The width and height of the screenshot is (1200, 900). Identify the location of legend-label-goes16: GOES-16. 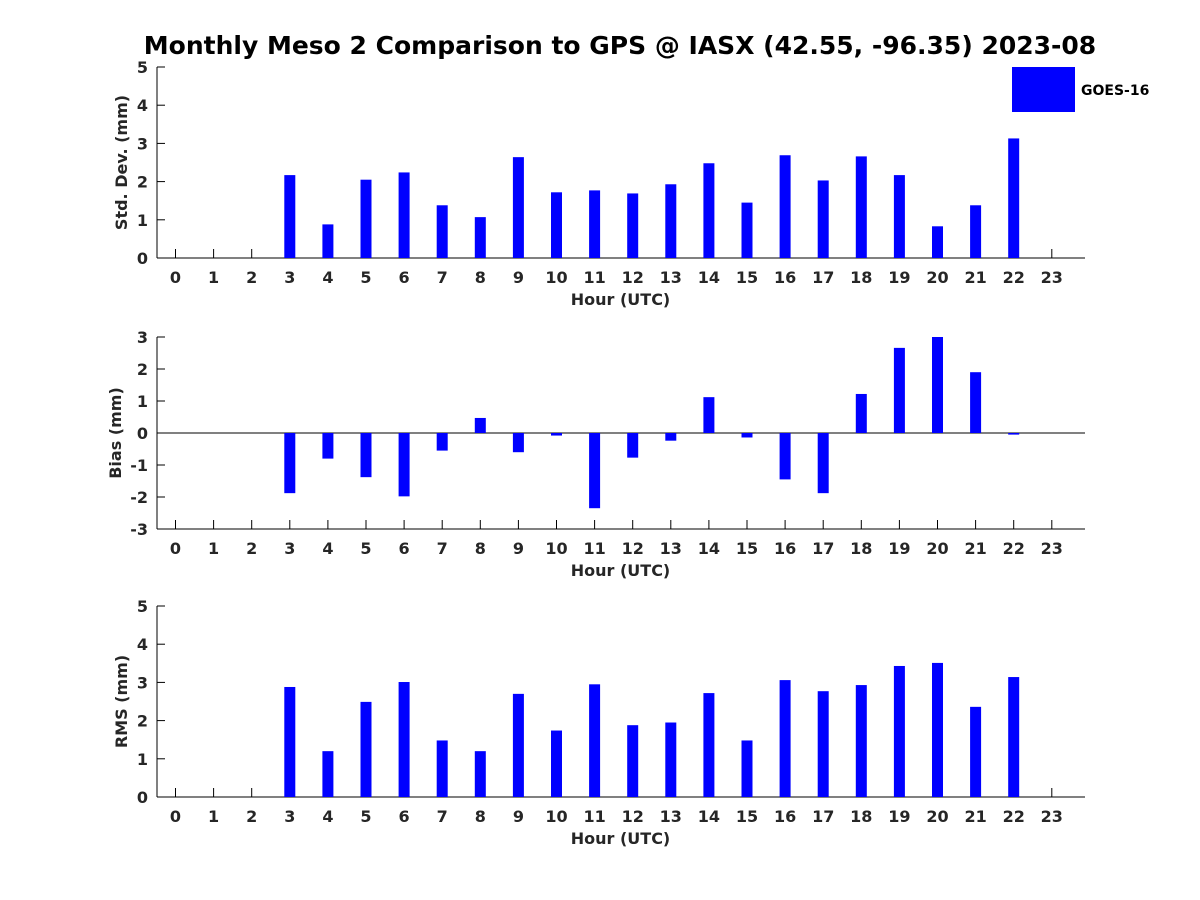
(1115, 91).